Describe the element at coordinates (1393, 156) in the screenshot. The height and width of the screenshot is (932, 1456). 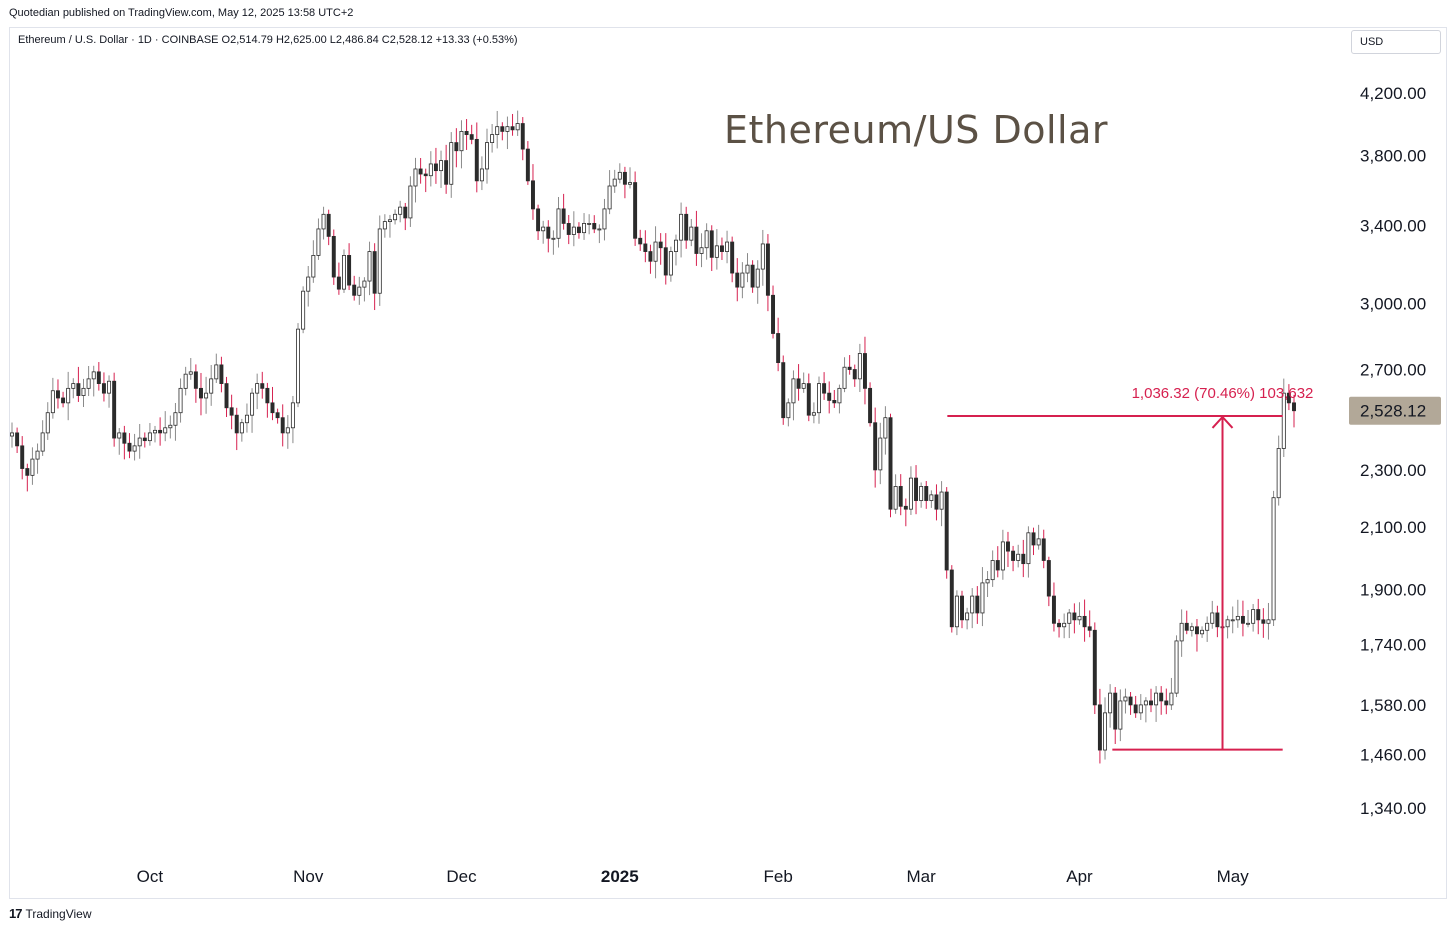
I see `price-tick-label: 3,800.00` at that location.